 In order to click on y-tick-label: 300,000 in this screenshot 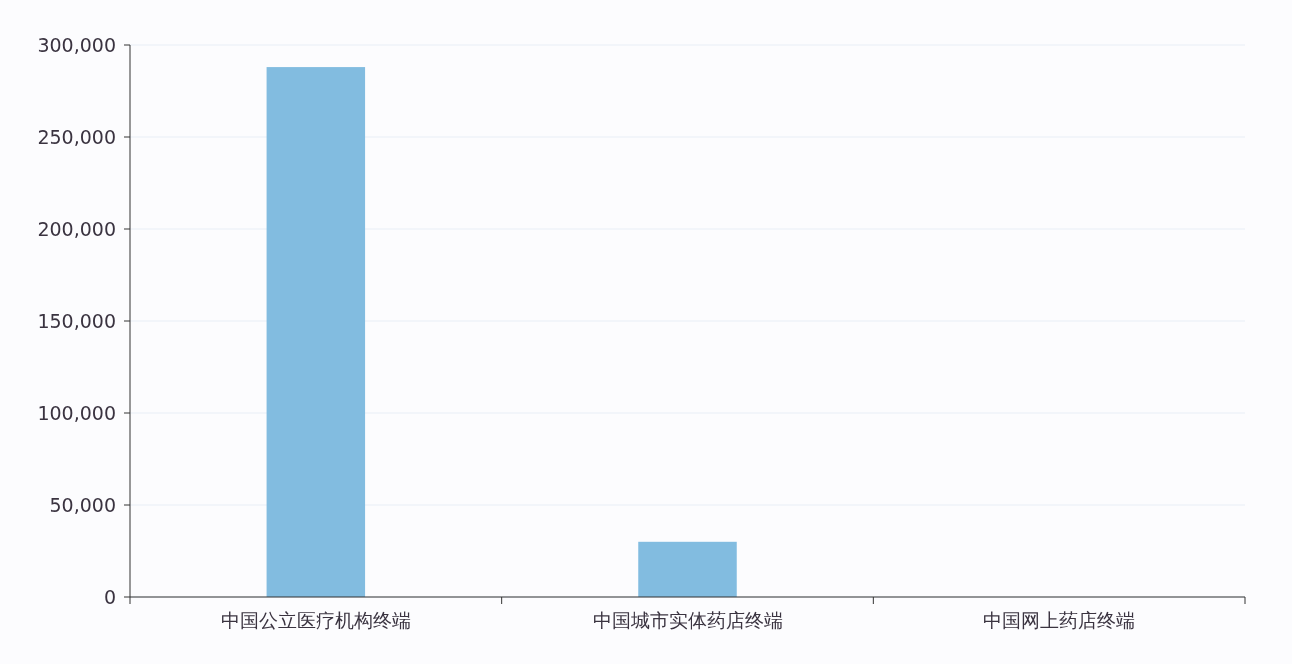, I will do `click(76, 44)`.